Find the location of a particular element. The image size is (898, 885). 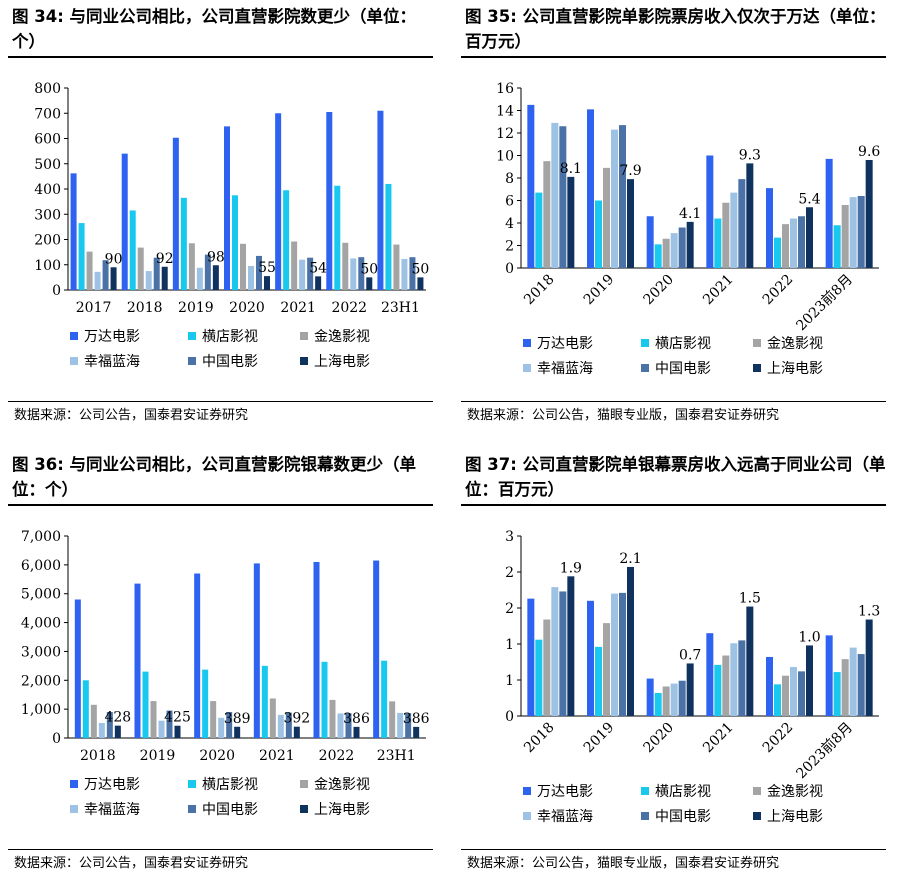

data-label: 55 is located at coordinates (267, 268).